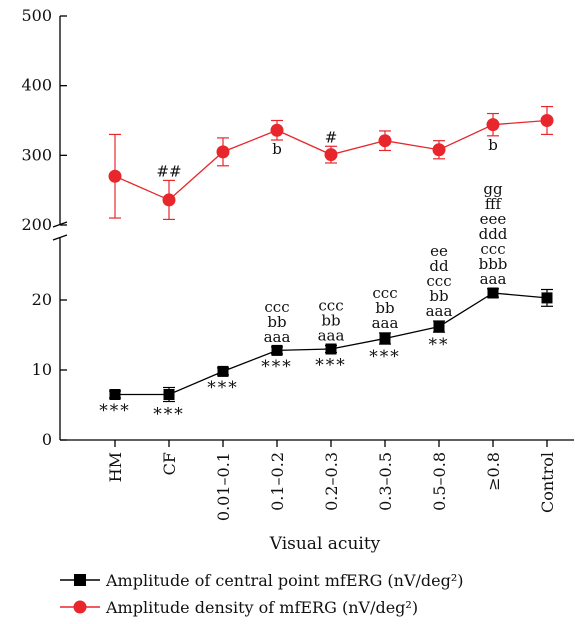 This screenshot has width=575, height=624. Describe the element at coordinates (493, 219) in the screenshot. I see `significance-label: eee` at that location.